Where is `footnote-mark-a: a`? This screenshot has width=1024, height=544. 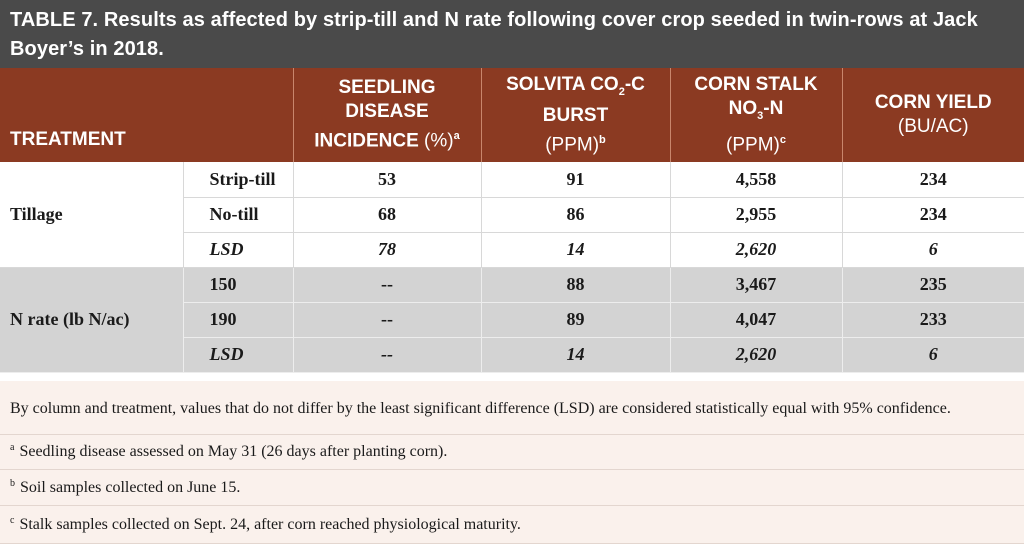
footnote-mark-a: a is located at coordinates (456, 136).